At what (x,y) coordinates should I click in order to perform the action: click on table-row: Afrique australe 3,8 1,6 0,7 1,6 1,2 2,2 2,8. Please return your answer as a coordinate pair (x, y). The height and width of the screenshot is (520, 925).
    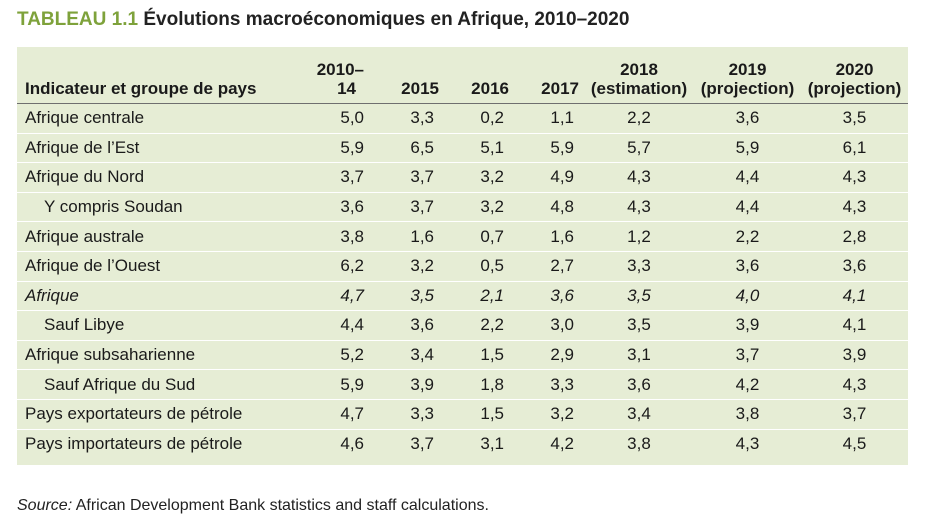
    Looking at the image, I should click on (462, 236).